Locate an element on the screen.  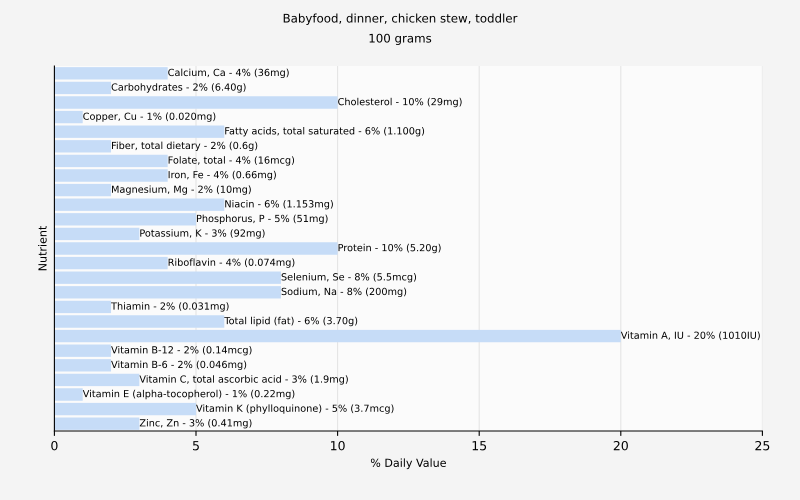
y-tick-label: Niacin - 6% (1.153mg) is located at coordinates (279, 205).